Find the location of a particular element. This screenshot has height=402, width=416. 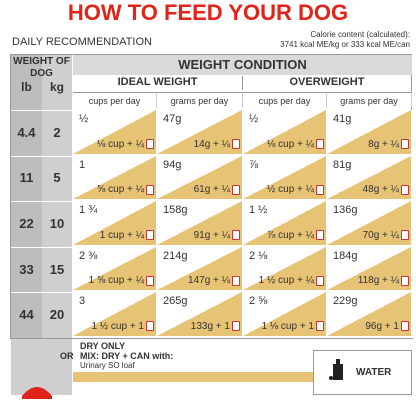

mix-amount: 14g + ¼ is located at coordinates (217, 144).